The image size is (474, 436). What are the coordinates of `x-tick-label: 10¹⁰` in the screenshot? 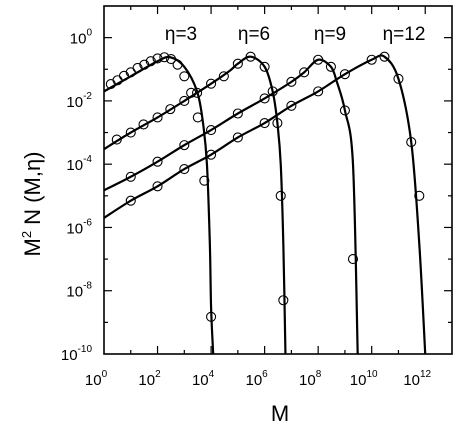 It's located at (364, 379).